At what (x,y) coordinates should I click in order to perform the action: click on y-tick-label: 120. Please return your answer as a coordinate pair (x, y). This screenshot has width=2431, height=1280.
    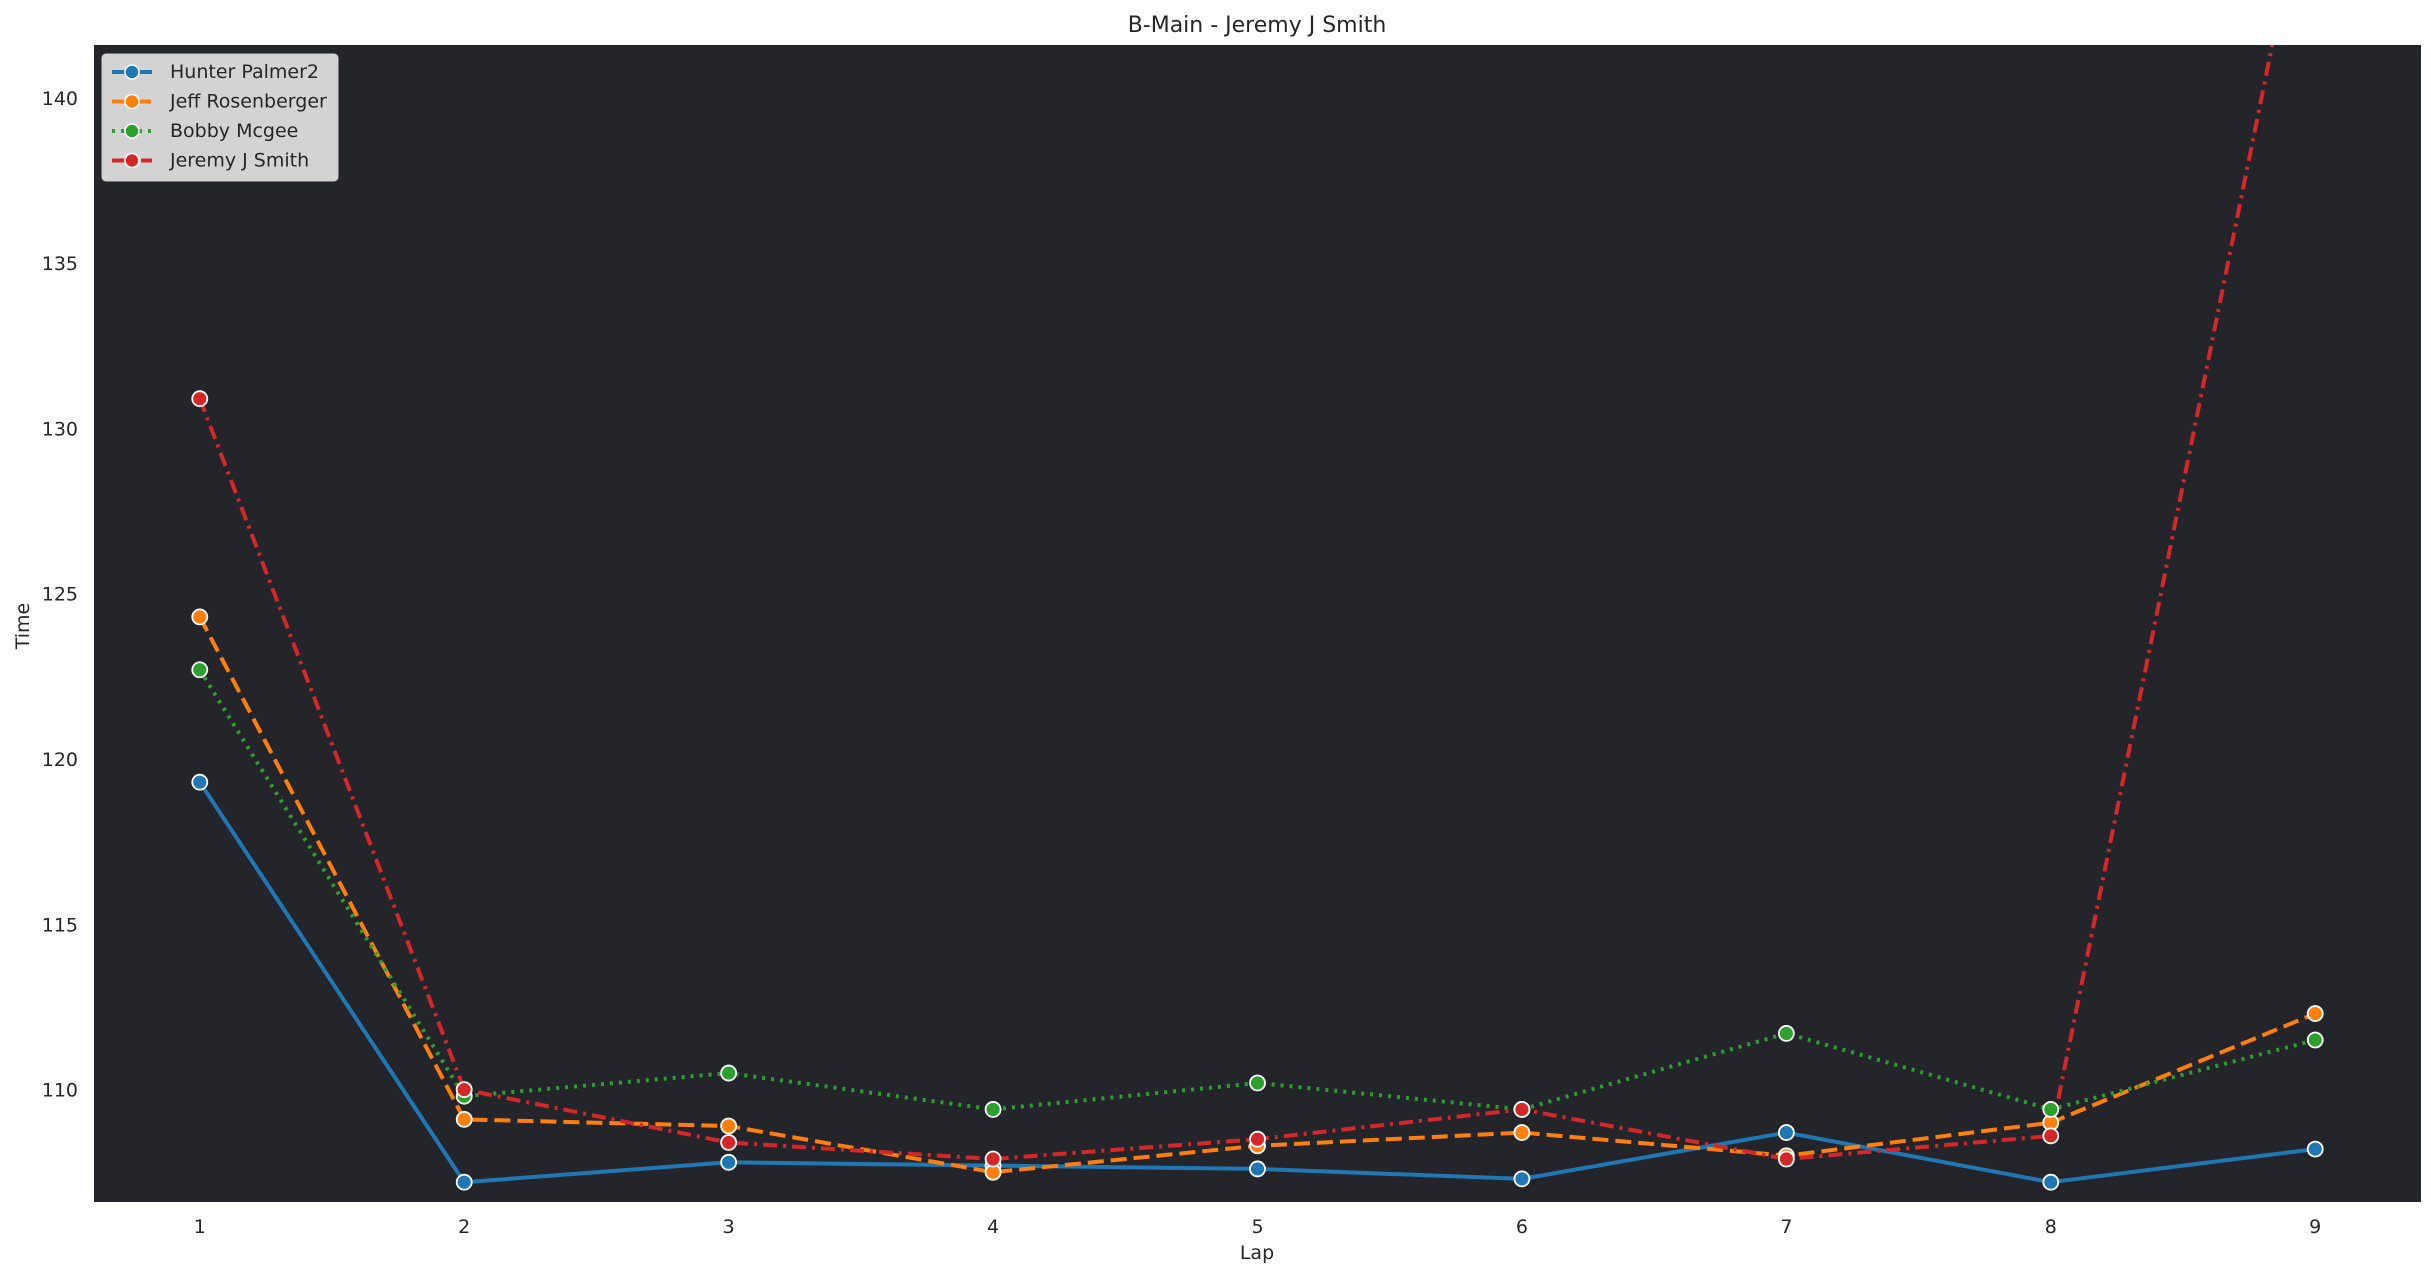
    Looking at the image, I should click on (60, 760).